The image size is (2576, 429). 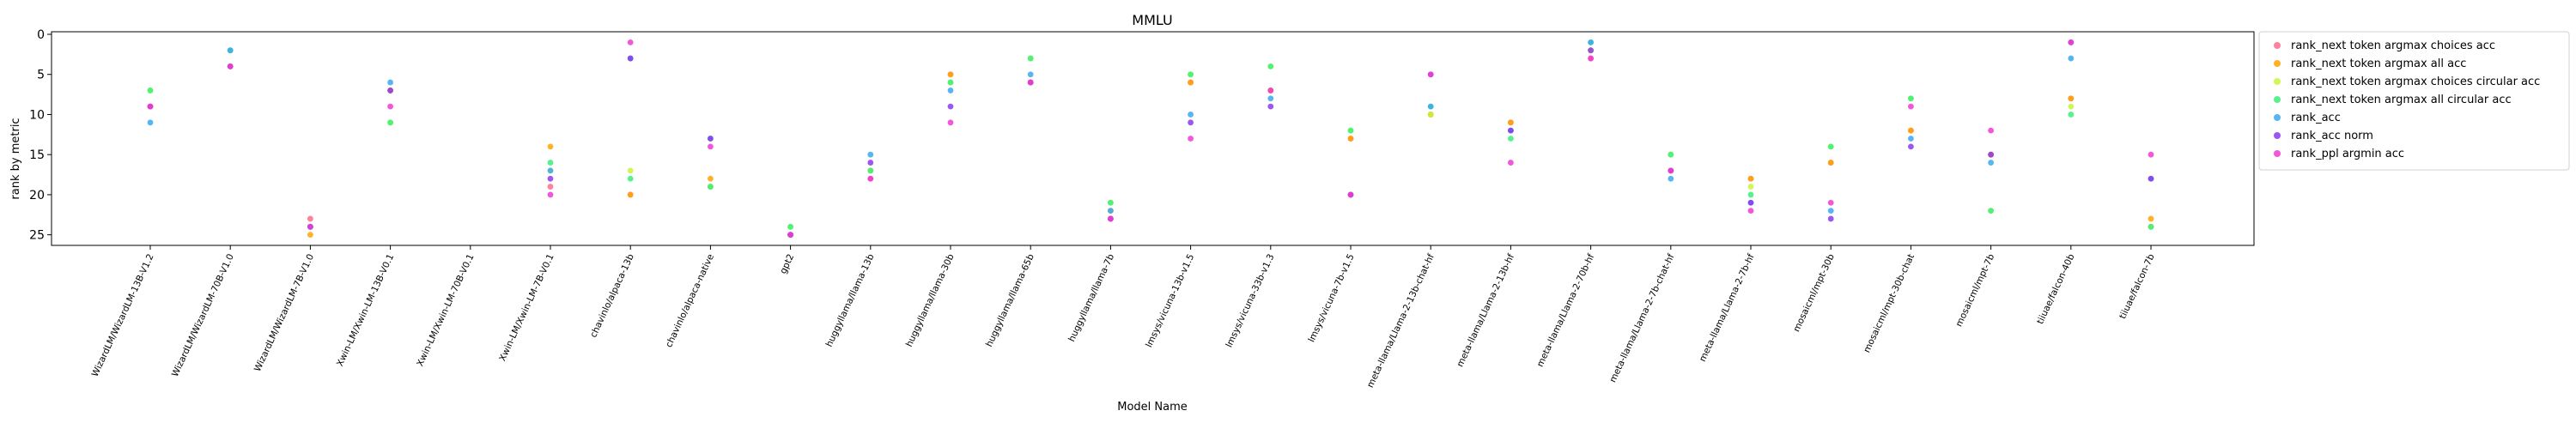 What do you see at coordinates (850, 300) in the screenshot?
I see `x-tick-label: huggyllama/llama-13b` at bounding box center [850, 300].